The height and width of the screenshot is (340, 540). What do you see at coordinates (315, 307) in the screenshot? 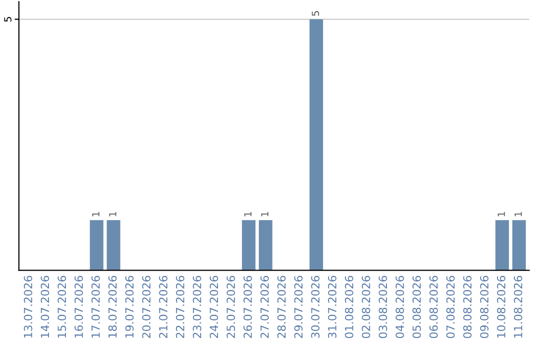
I see `x-tick-label: 30.07.2026` at bounding box center [315, 307].